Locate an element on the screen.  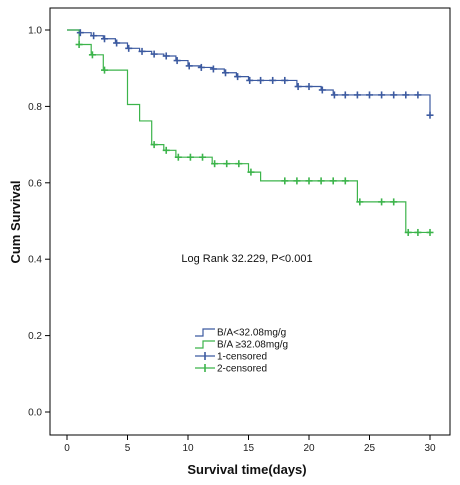
x-tick-label: 10 is located at coordinates (188, 448).